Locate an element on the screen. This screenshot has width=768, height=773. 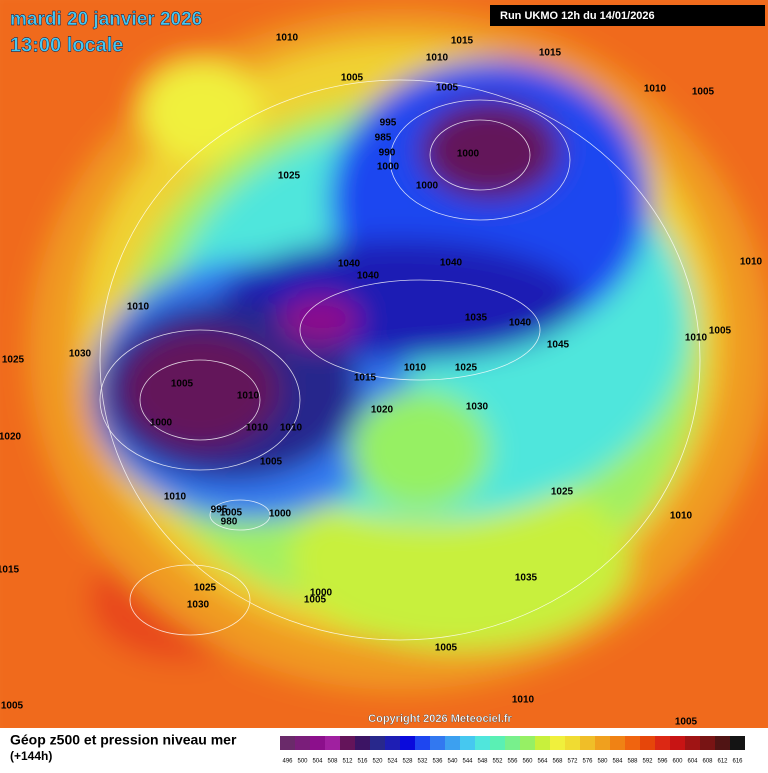
colorbar-label: 500 is located at coordinates (302, 762).